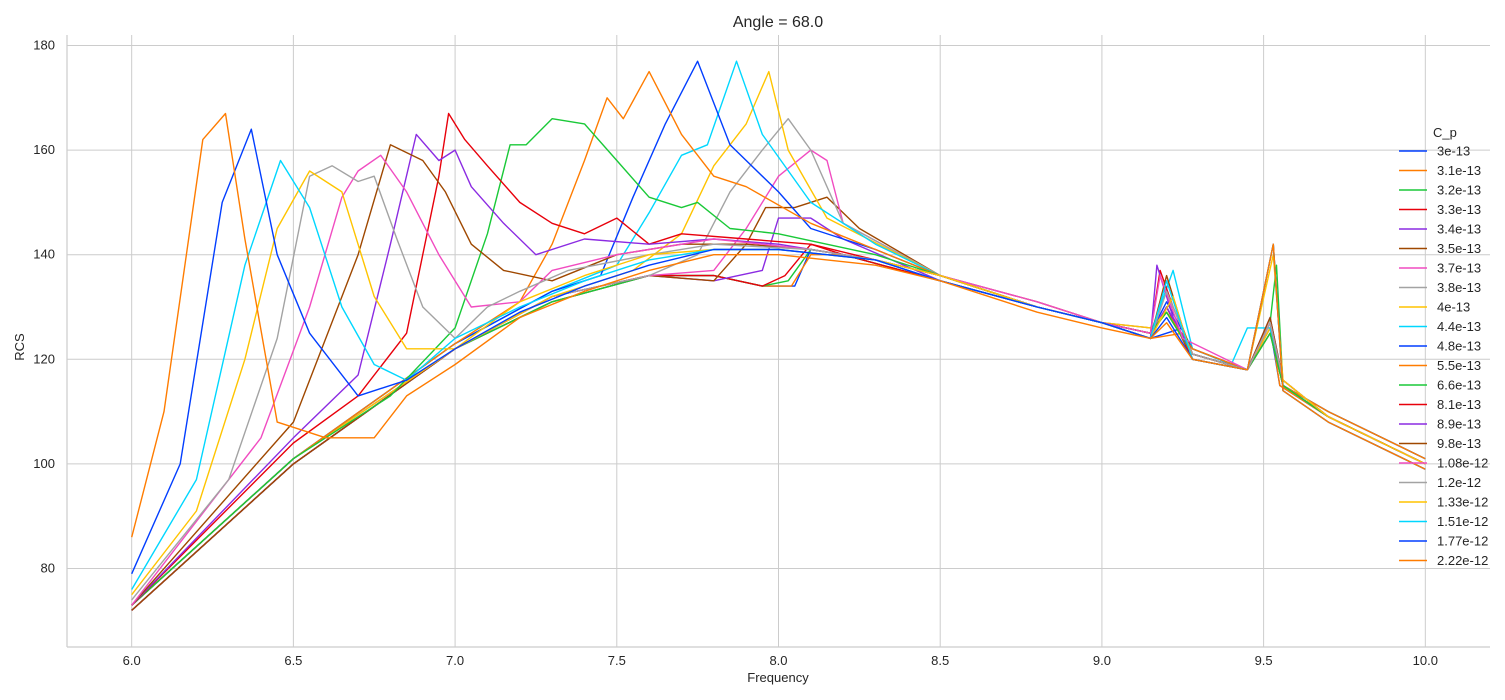  I want to click on y-axis-label: RCS, so click(19, 347).